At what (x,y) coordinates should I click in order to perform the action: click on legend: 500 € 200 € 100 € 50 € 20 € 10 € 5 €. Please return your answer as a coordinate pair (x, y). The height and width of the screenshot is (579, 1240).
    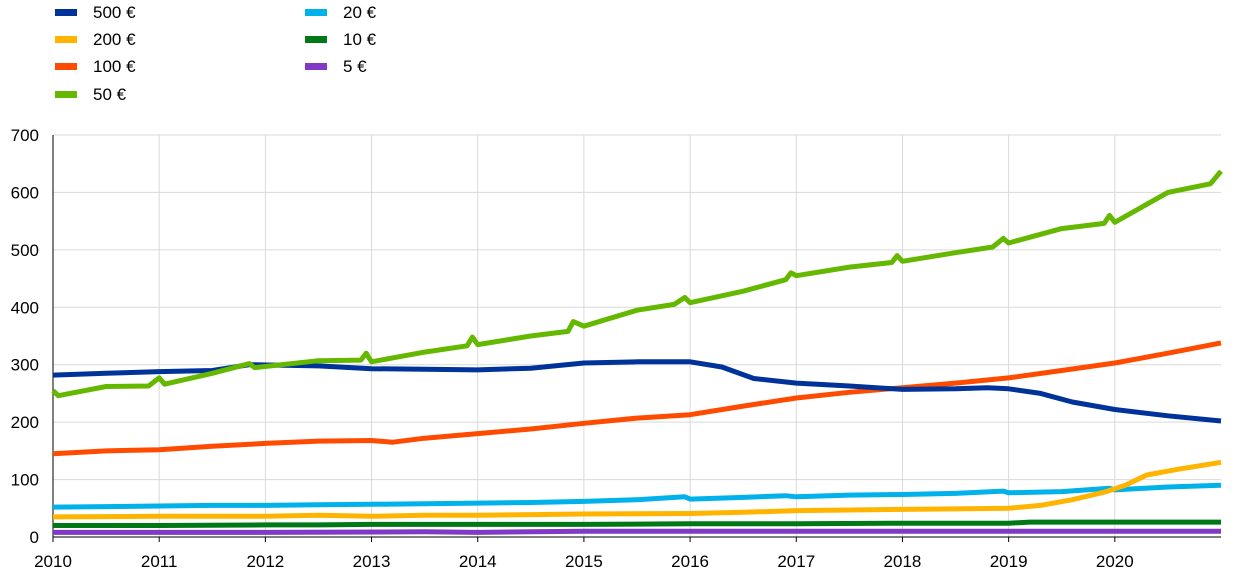
    Looking at the image, I should click on (216, 53).